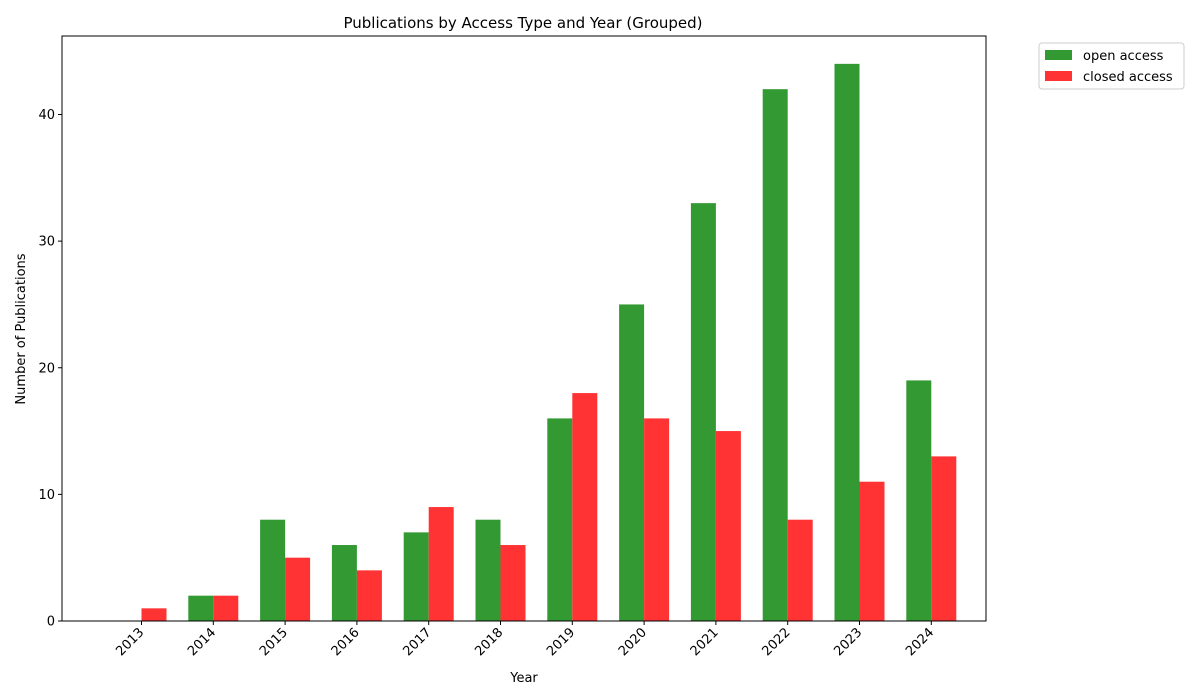 This screenshot has width=1200, height=700. I want to click on x-tick-label: 2024, so click(920, 642).